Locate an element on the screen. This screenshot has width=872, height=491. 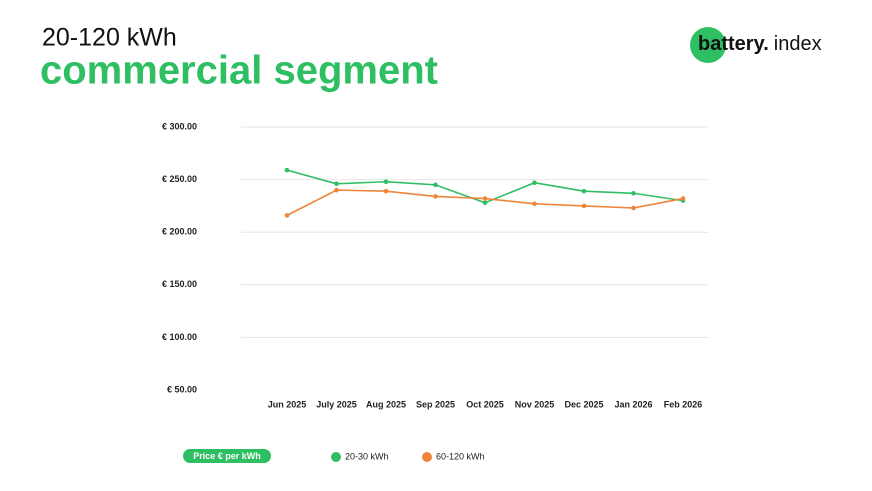
x-tick-label: Feb 2026 is located at coordinates (683, 404).